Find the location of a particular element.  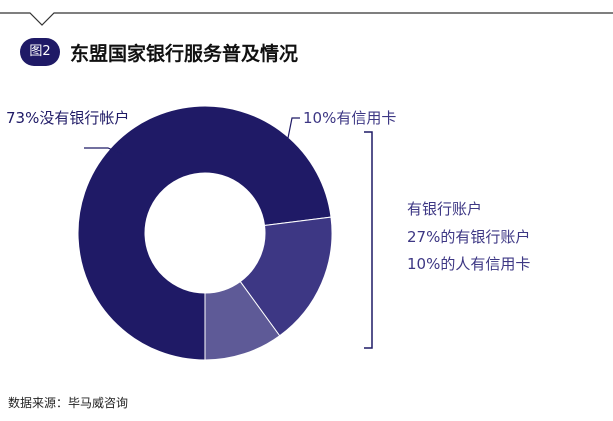

slice-label-no-account: 73%没有银行帐户 is located at coordinates (67, 118).